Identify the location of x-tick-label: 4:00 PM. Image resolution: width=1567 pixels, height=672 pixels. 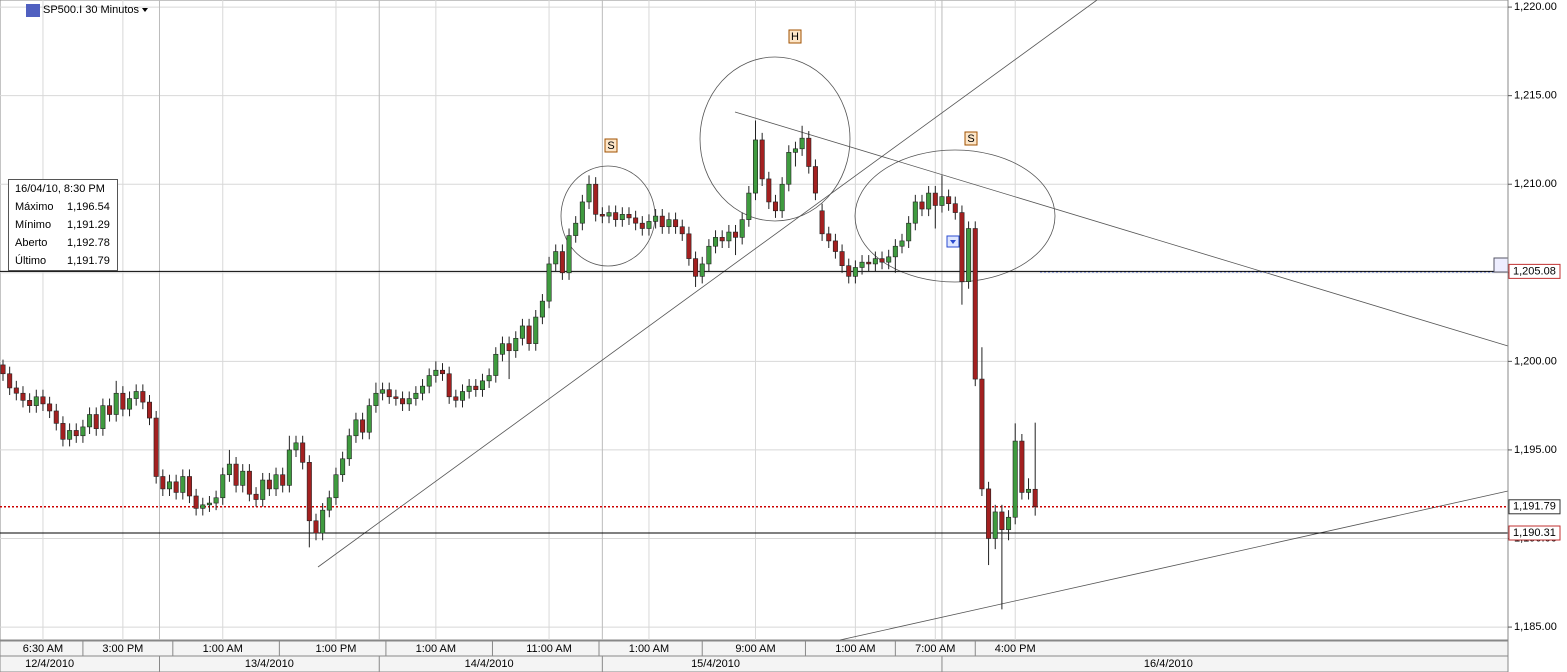
(1015, 649).